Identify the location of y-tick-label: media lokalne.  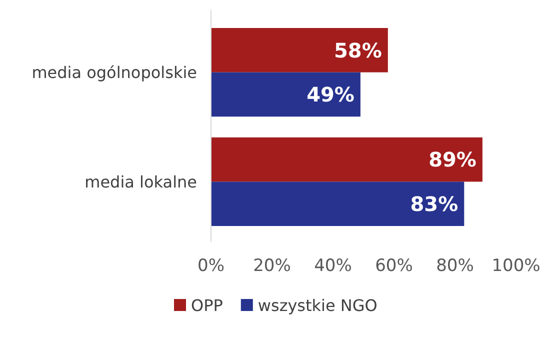
(140, 182).